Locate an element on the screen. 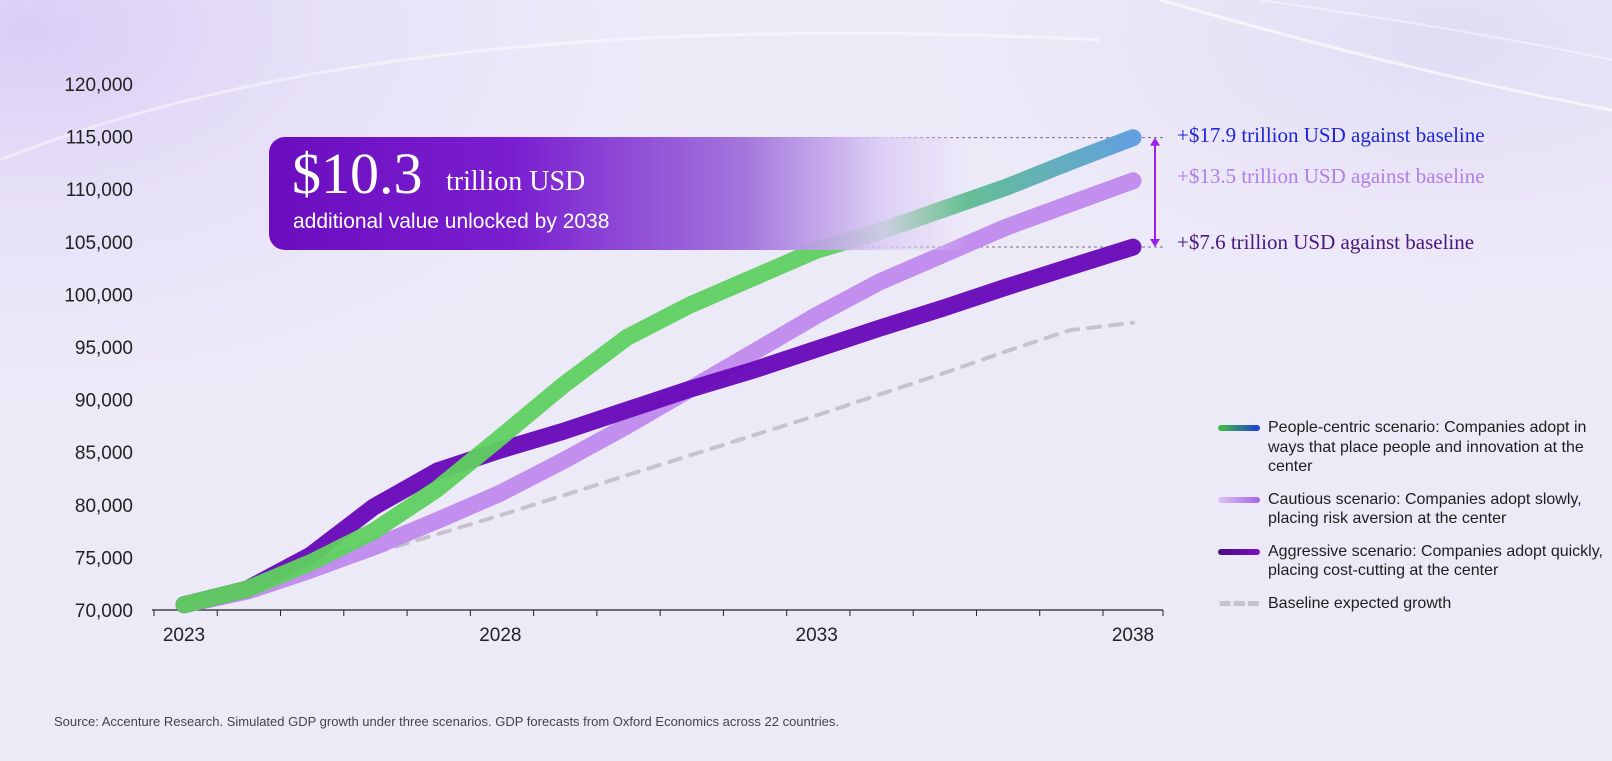  y-tick-label: 80,000 is located at coordinates (104, 506).